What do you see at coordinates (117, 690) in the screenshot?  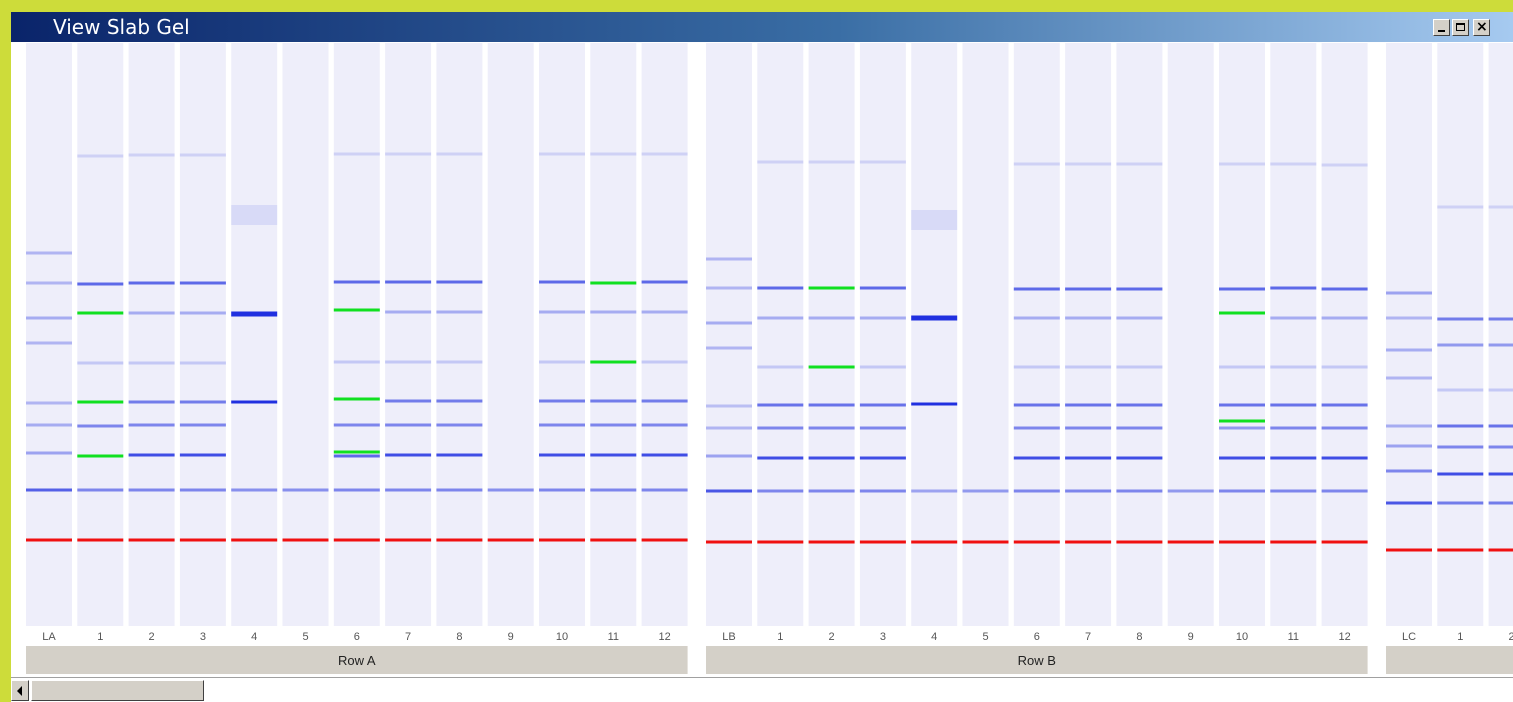 I see `scroll-thumb` at bounding box center [117, 690].